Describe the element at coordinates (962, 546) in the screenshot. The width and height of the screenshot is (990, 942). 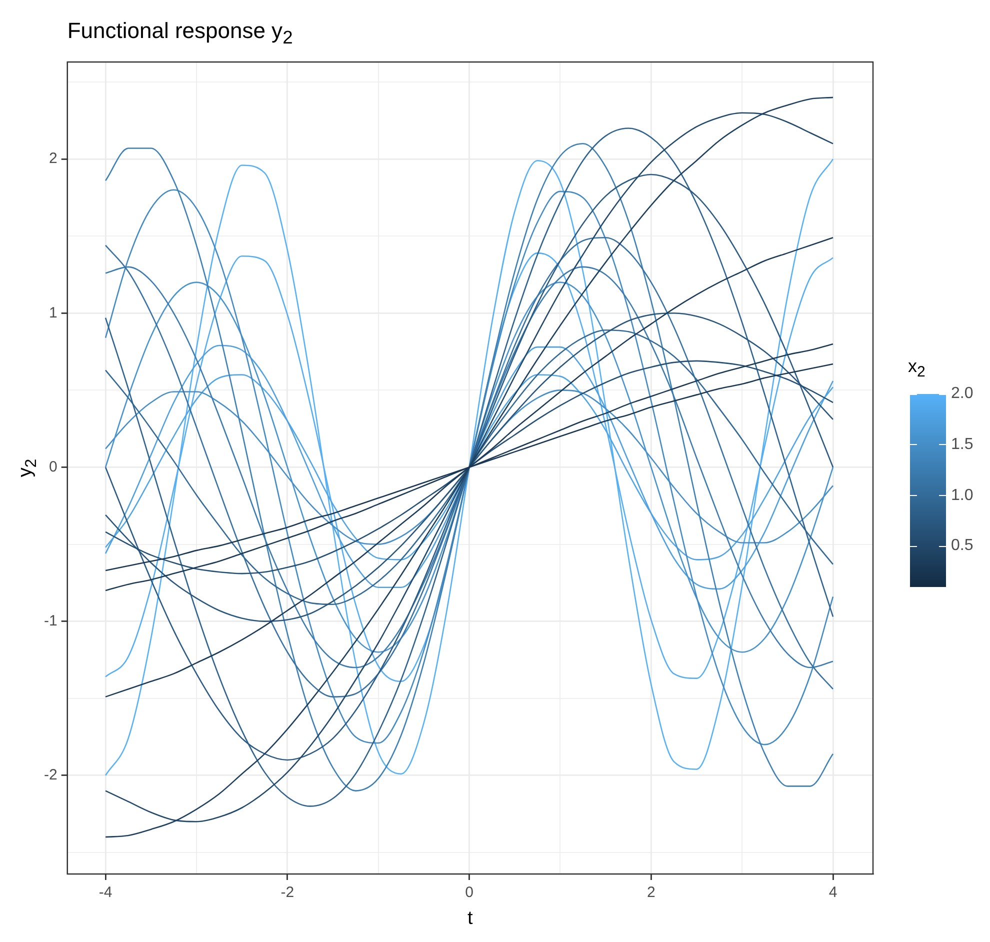
I see `color-bar-label: 0.5` at that location.